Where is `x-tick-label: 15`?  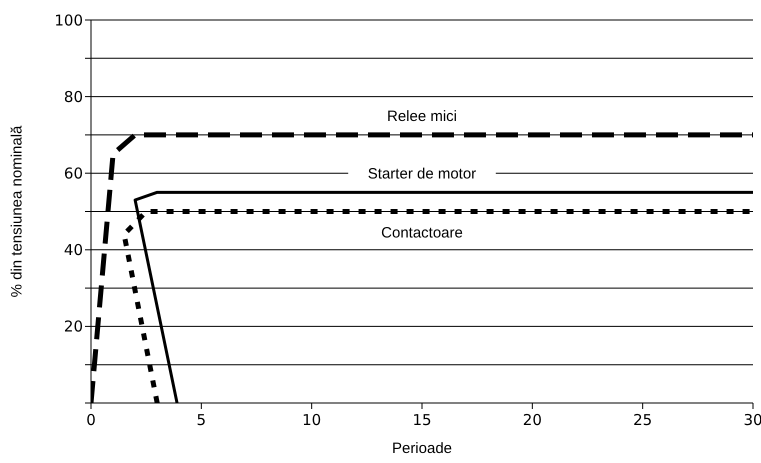
x-tick-label: 15 is located at coordinates (422, 420).